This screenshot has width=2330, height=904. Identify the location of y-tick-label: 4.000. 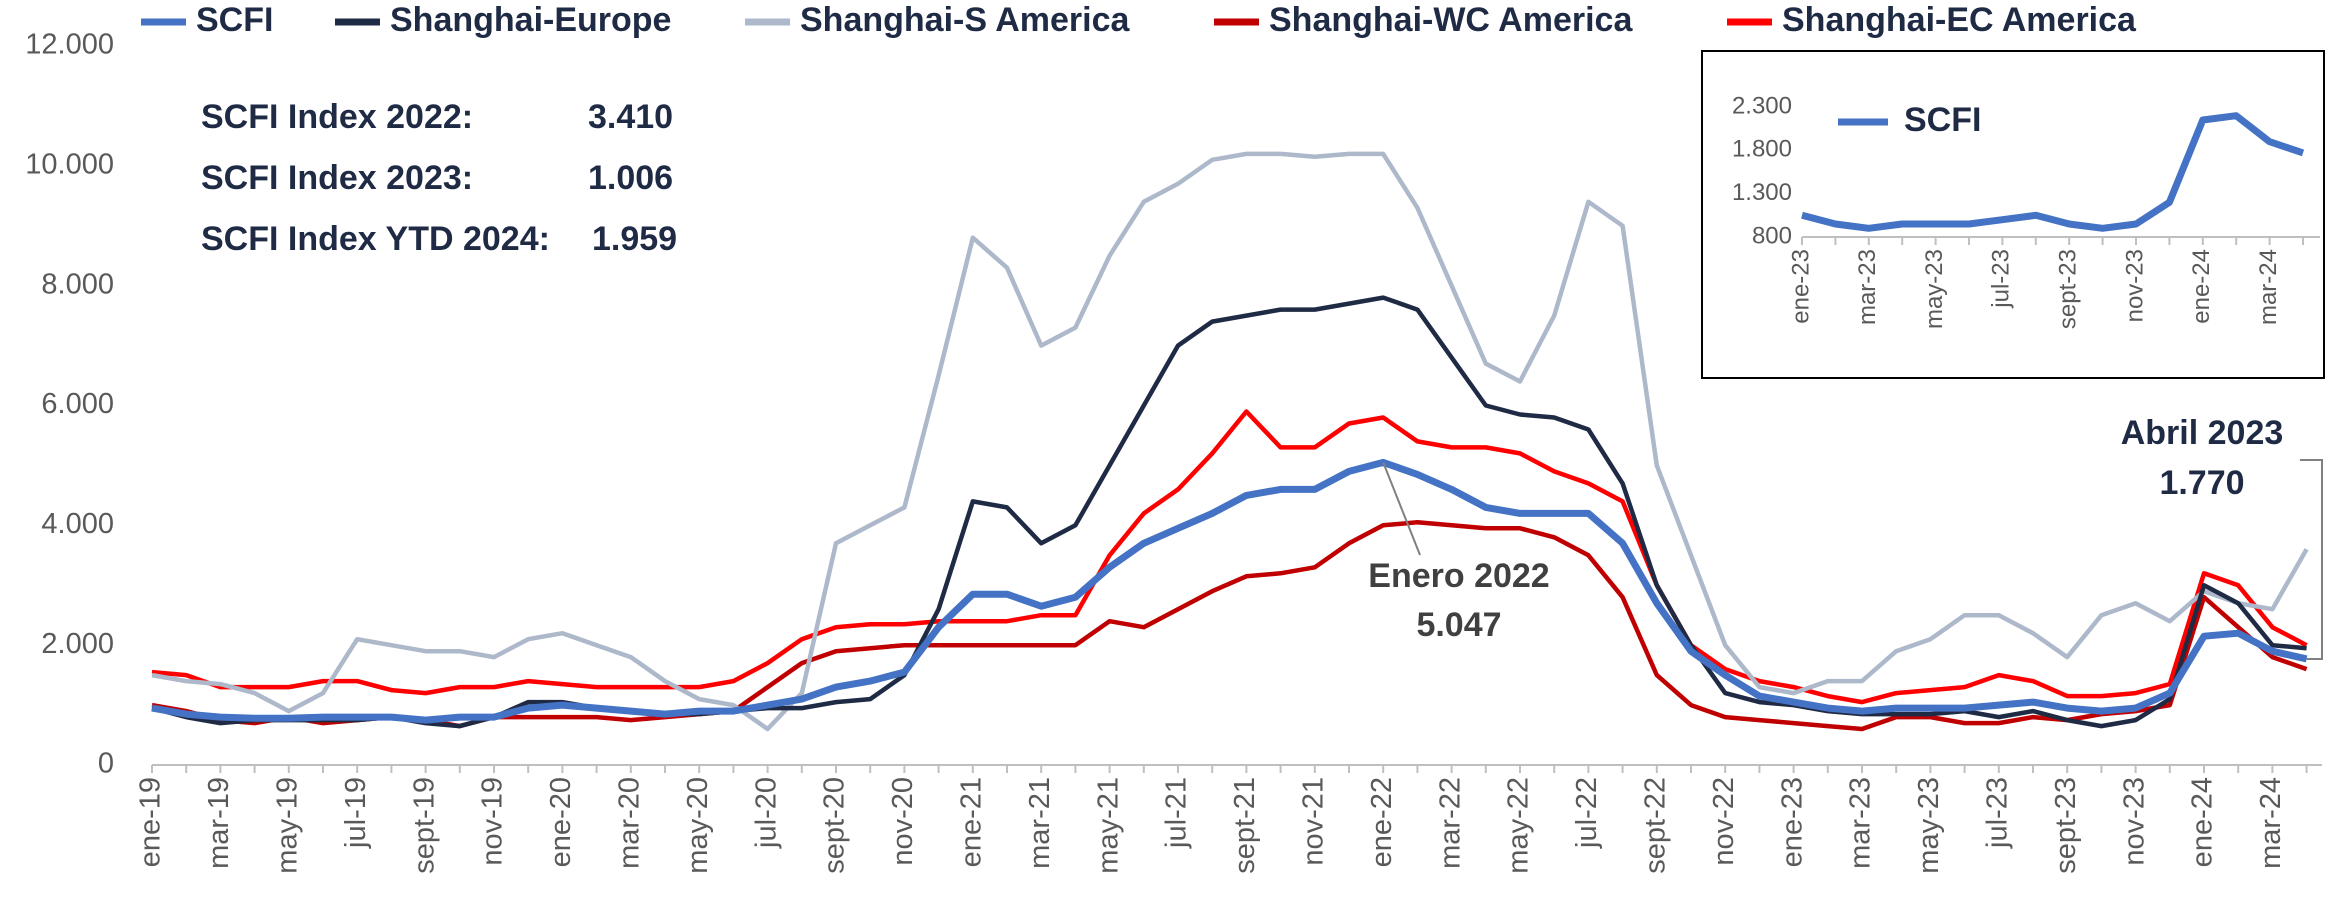
(77, 524).